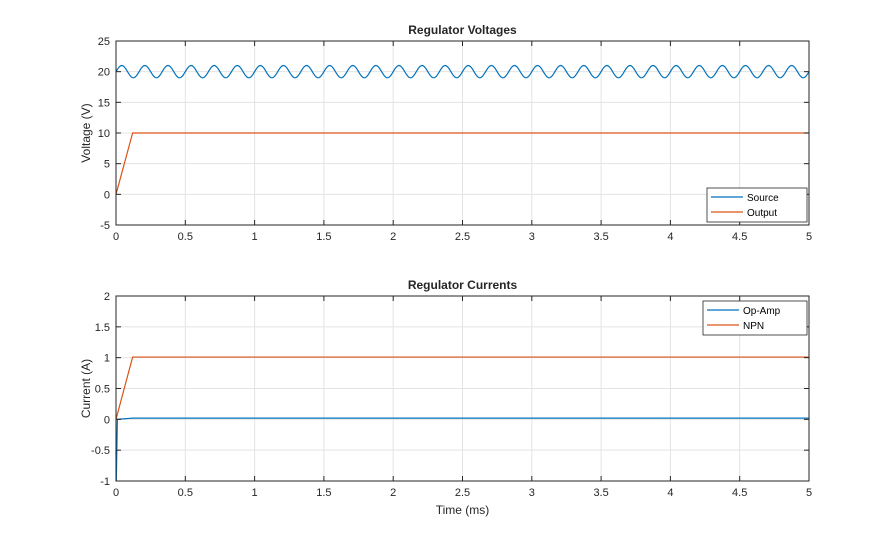 Image resolution: width=895 pixels, height=540 pixels. I want to click on voltage-legend: Source Output, so click(757, 205).